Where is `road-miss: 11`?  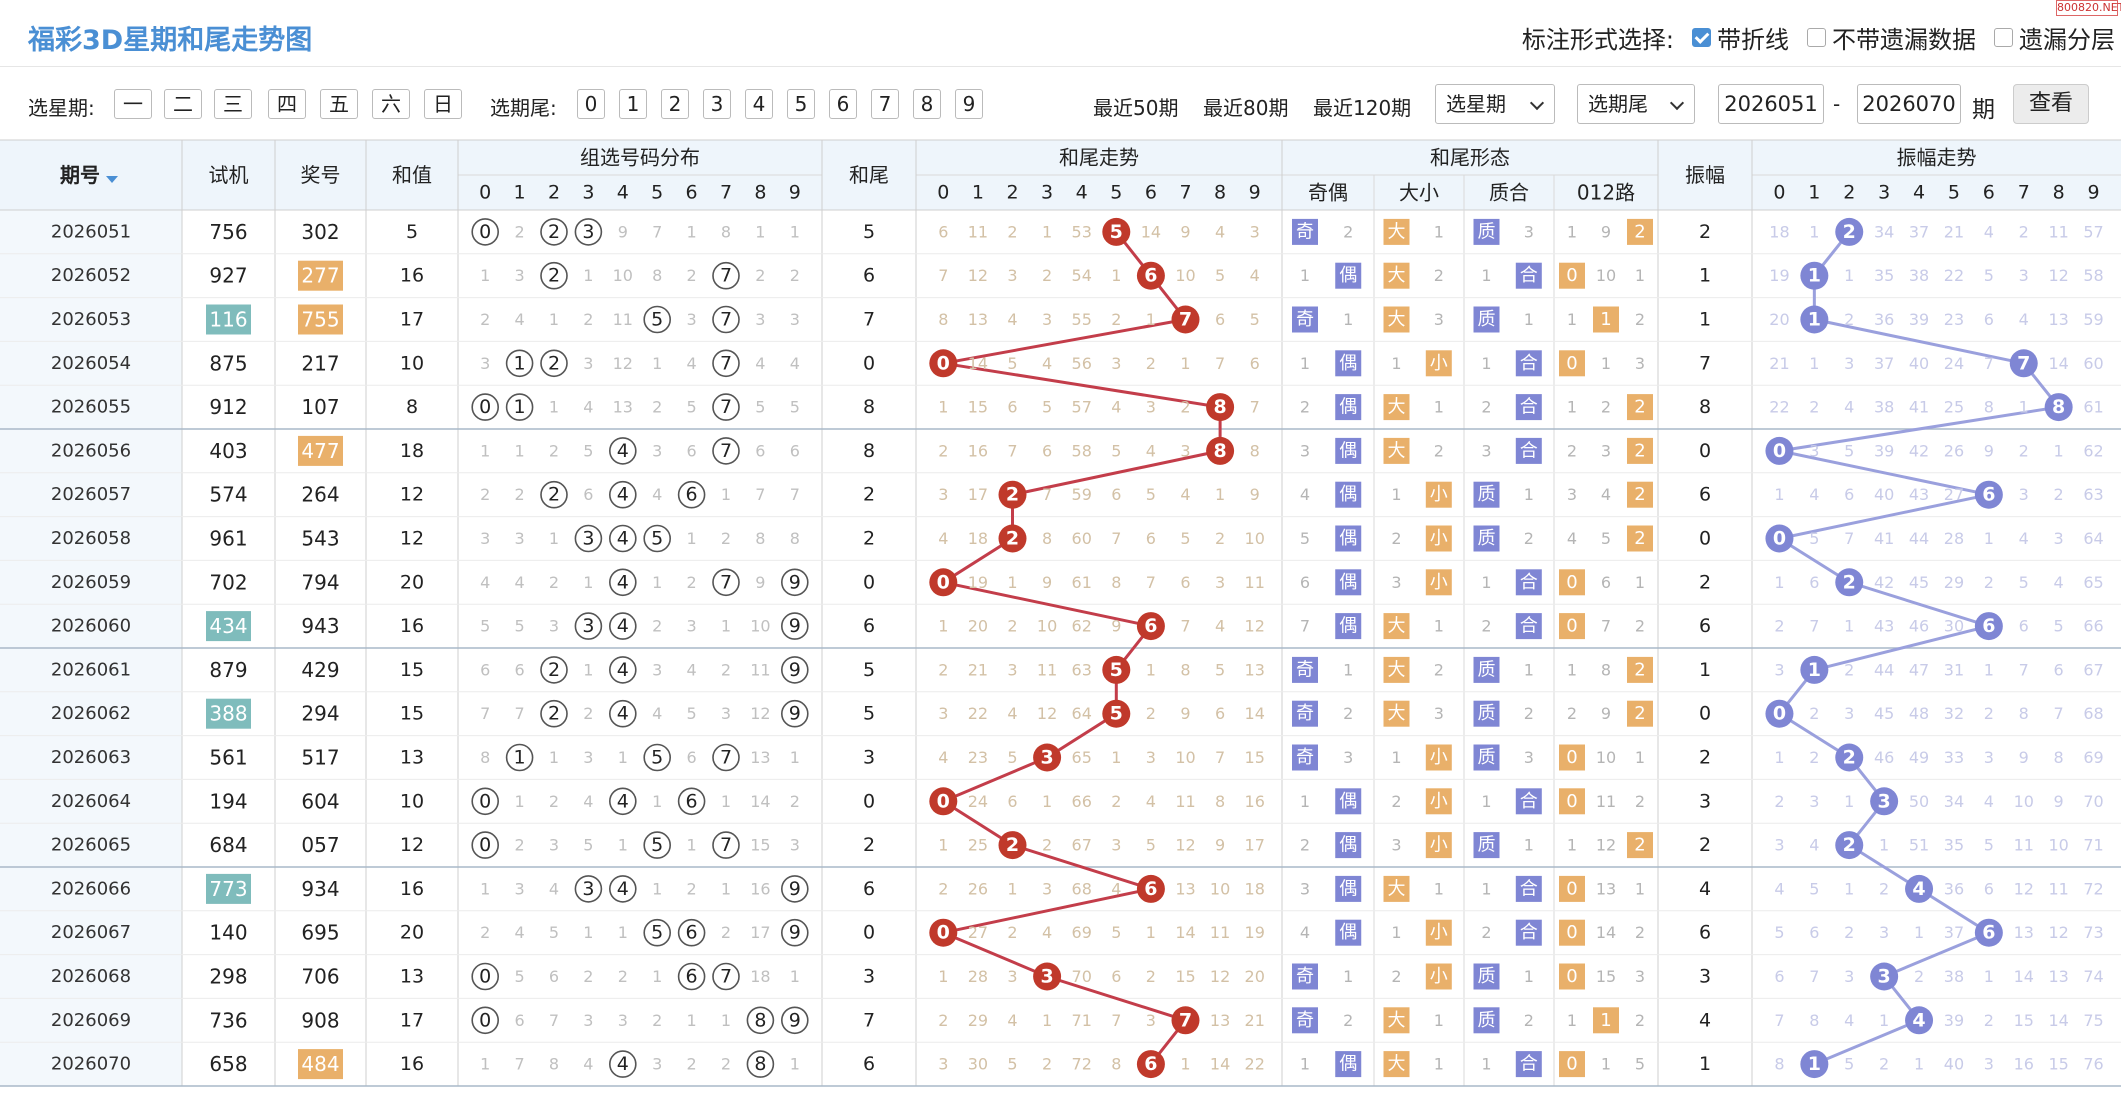 road-miss: 11 is located at coordinates (1606, 801).